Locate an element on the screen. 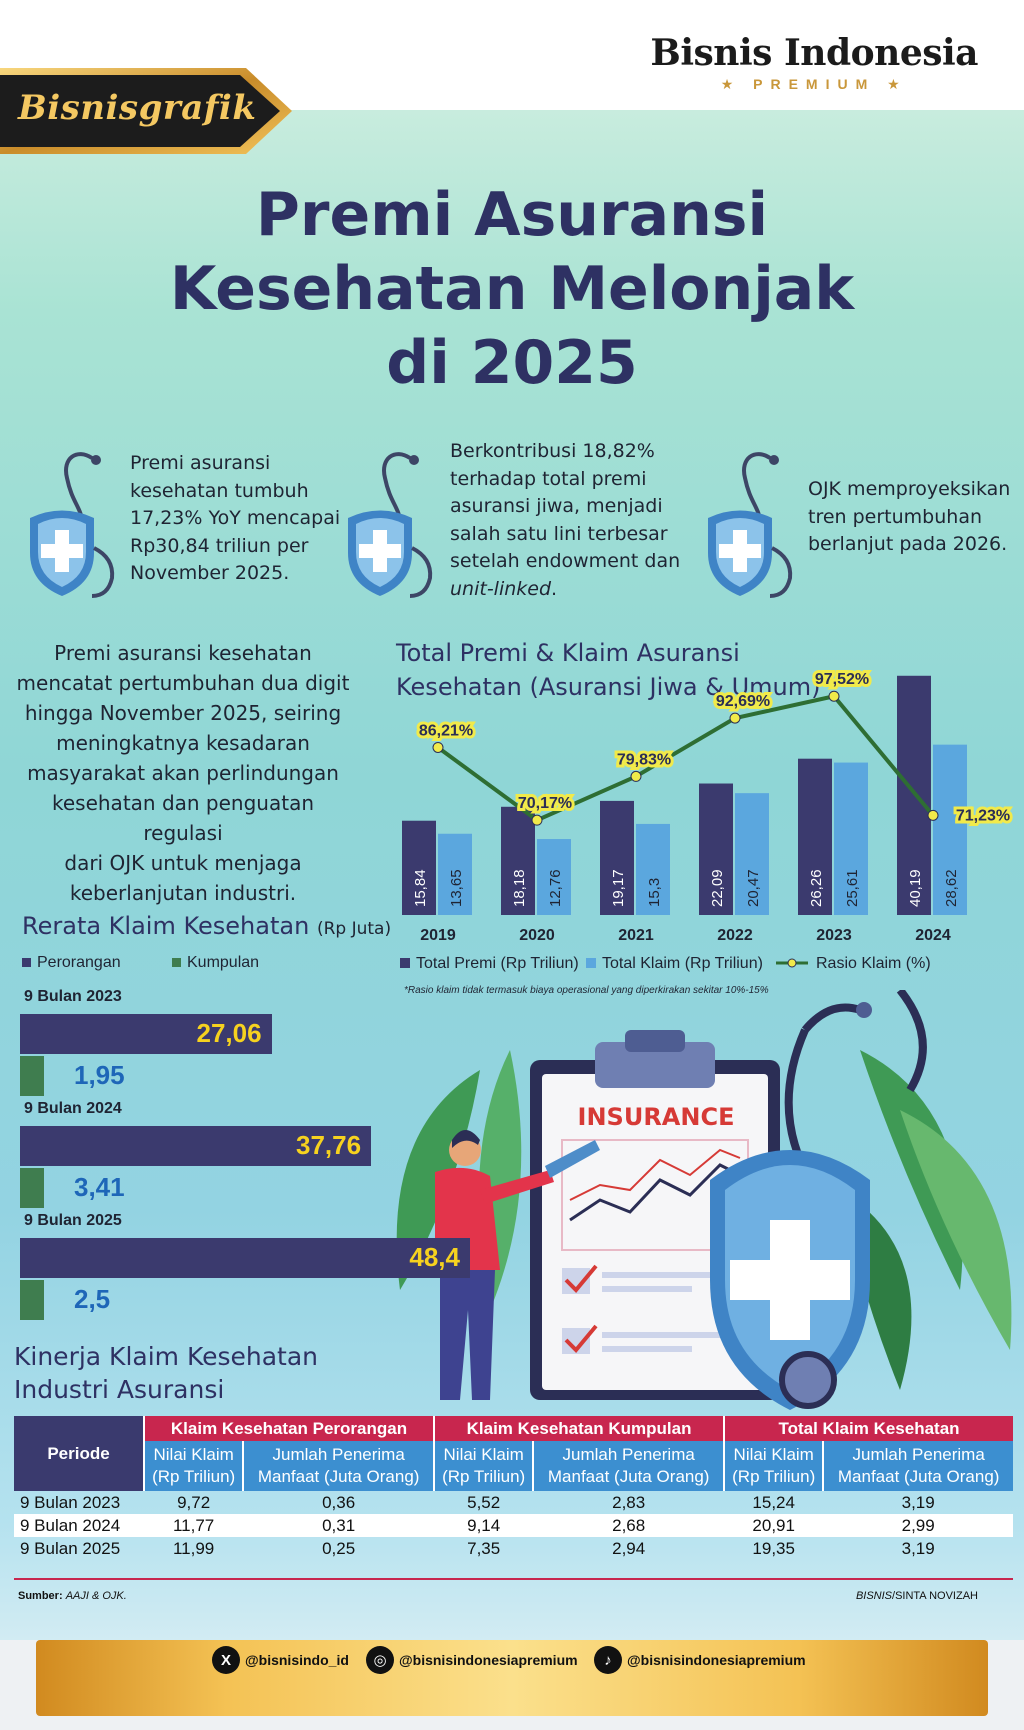  x-tick-label: 2023 is located at coordinates (834, 935).